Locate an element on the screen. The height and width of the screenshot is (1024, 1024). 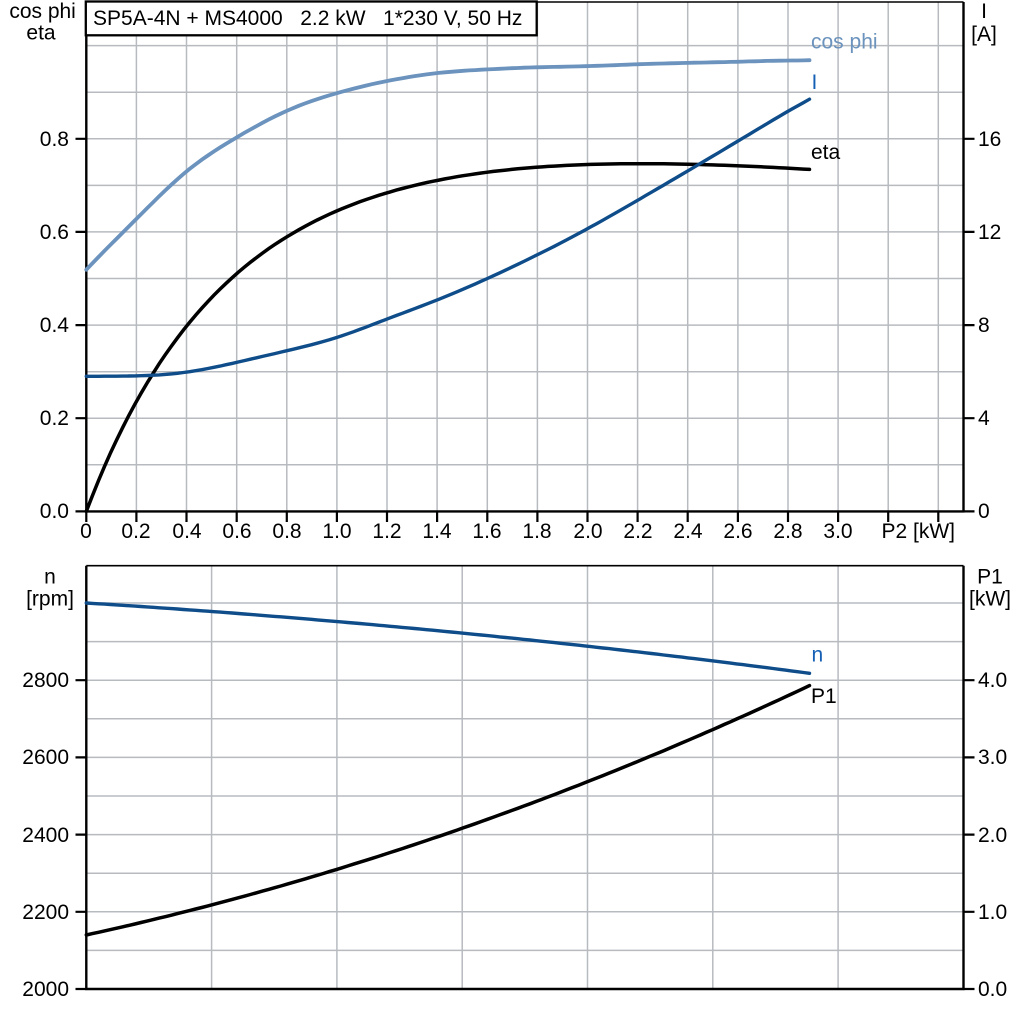
svg-text: 2.2 is located at coordinates (637, 531).